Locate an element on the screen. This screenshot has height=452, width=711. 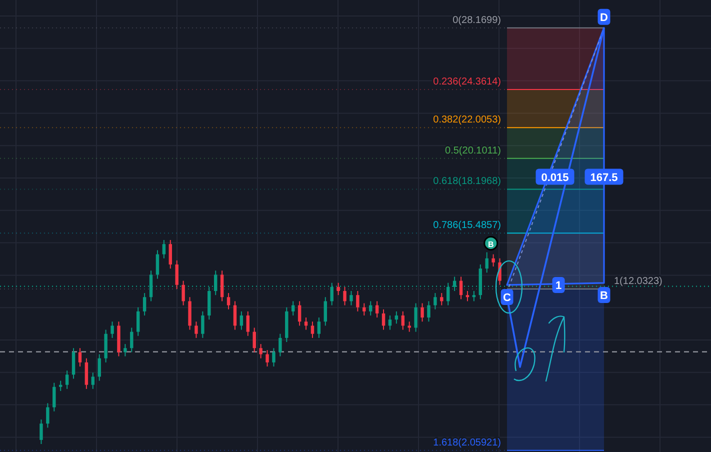
annotation: 1.618(2.05921) is located at coordinates (467, 442).